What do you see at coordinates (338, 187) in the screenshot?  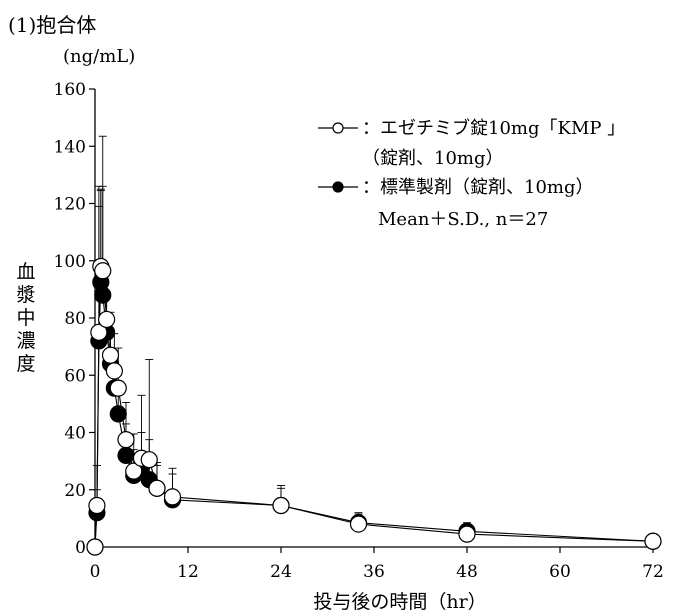 I see `legend-ref-marker` at bounding box center [338, 187].